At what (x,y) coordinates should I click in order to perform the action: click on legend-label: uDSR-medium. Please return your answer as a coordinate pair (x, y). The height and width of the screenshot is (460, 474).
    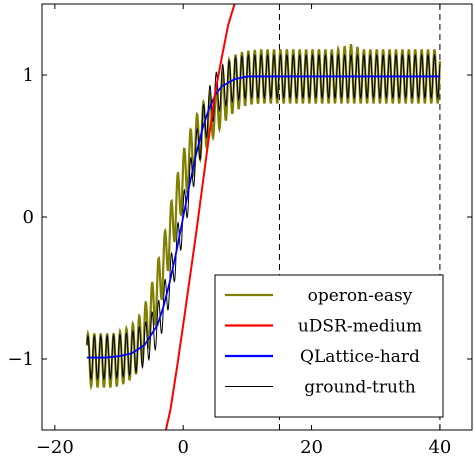
    Looking at the image, I should click on (360, 327).